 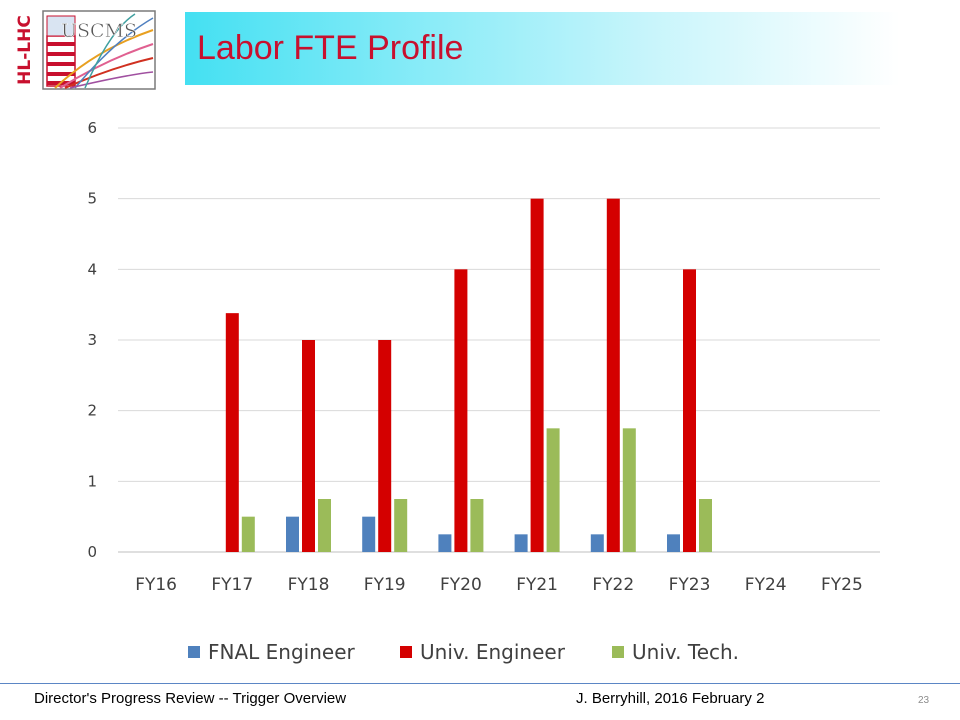 What do you see at coordinates (85, 50) in the screenshot?
I see `uscms-logo: HL-LHC USCMS` at bounding box center [85, 50].